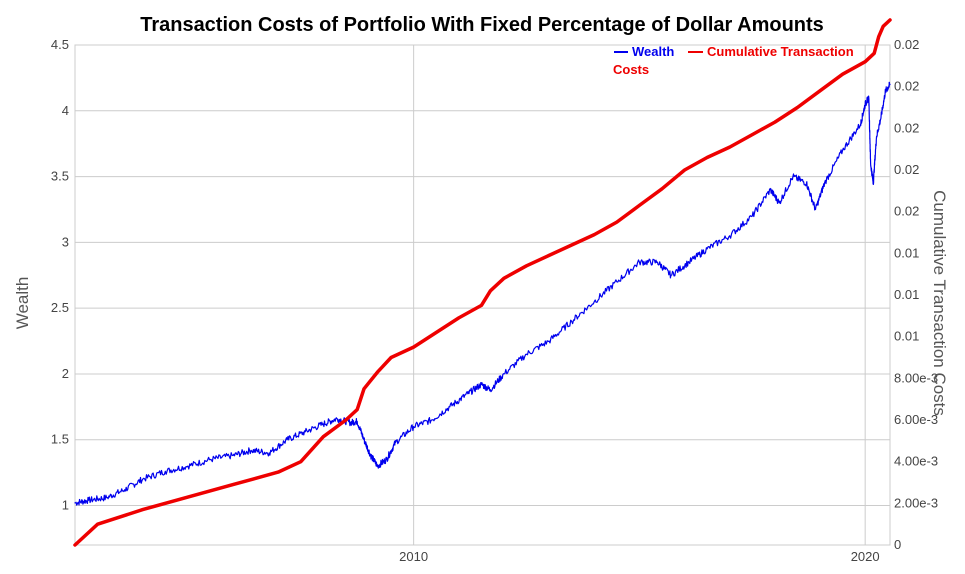 This screenshot has width=965, height=574. What do you see at coordinates (865, 556) in the screenshot?
I see `x-tick-label: 2020` at bounding box center [865, 556].